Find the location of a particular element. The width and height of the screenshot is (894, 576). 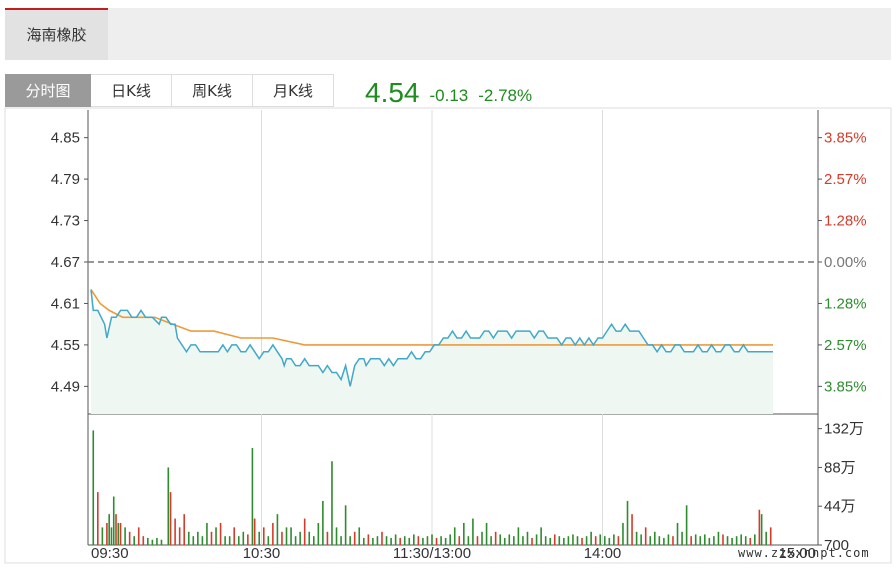

volume-tick-label: 88万 is located at coordinates (840, 467).